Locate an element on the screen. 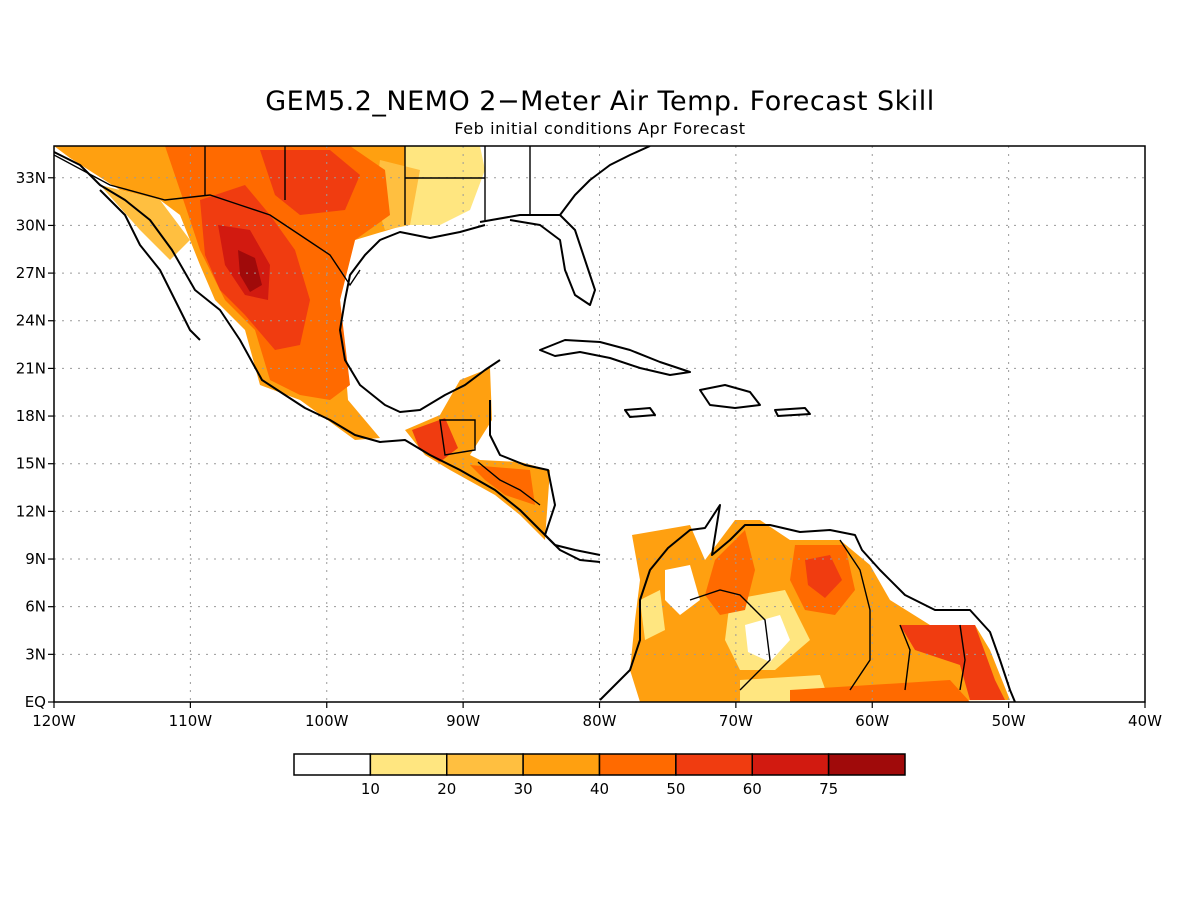 The height and width of the screenshot is (900, 1200). skill-region-20-30-west is located at coordinates (145, 222).